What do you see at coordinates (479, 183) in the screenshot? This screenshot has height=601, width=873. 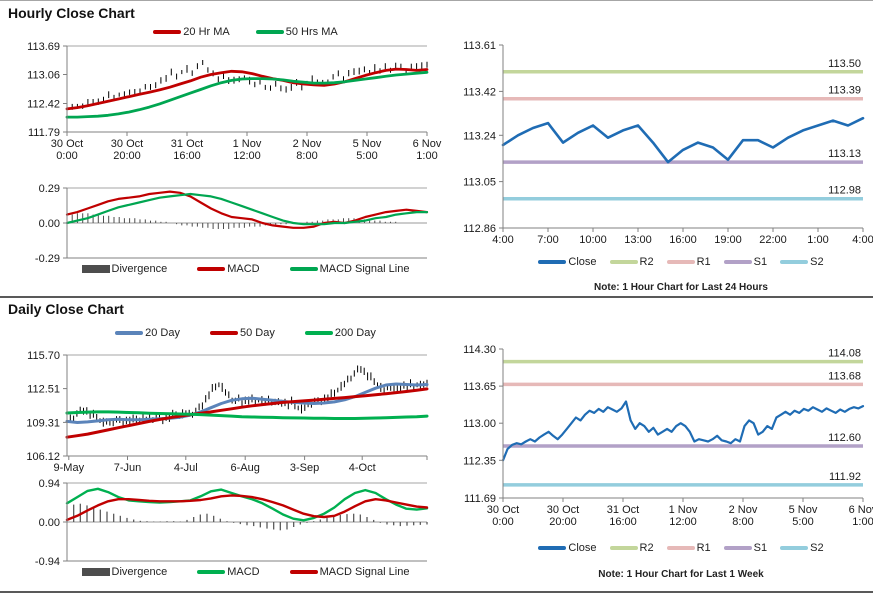 I see `svg-text: 113.05` at bounding box center [479, 183].